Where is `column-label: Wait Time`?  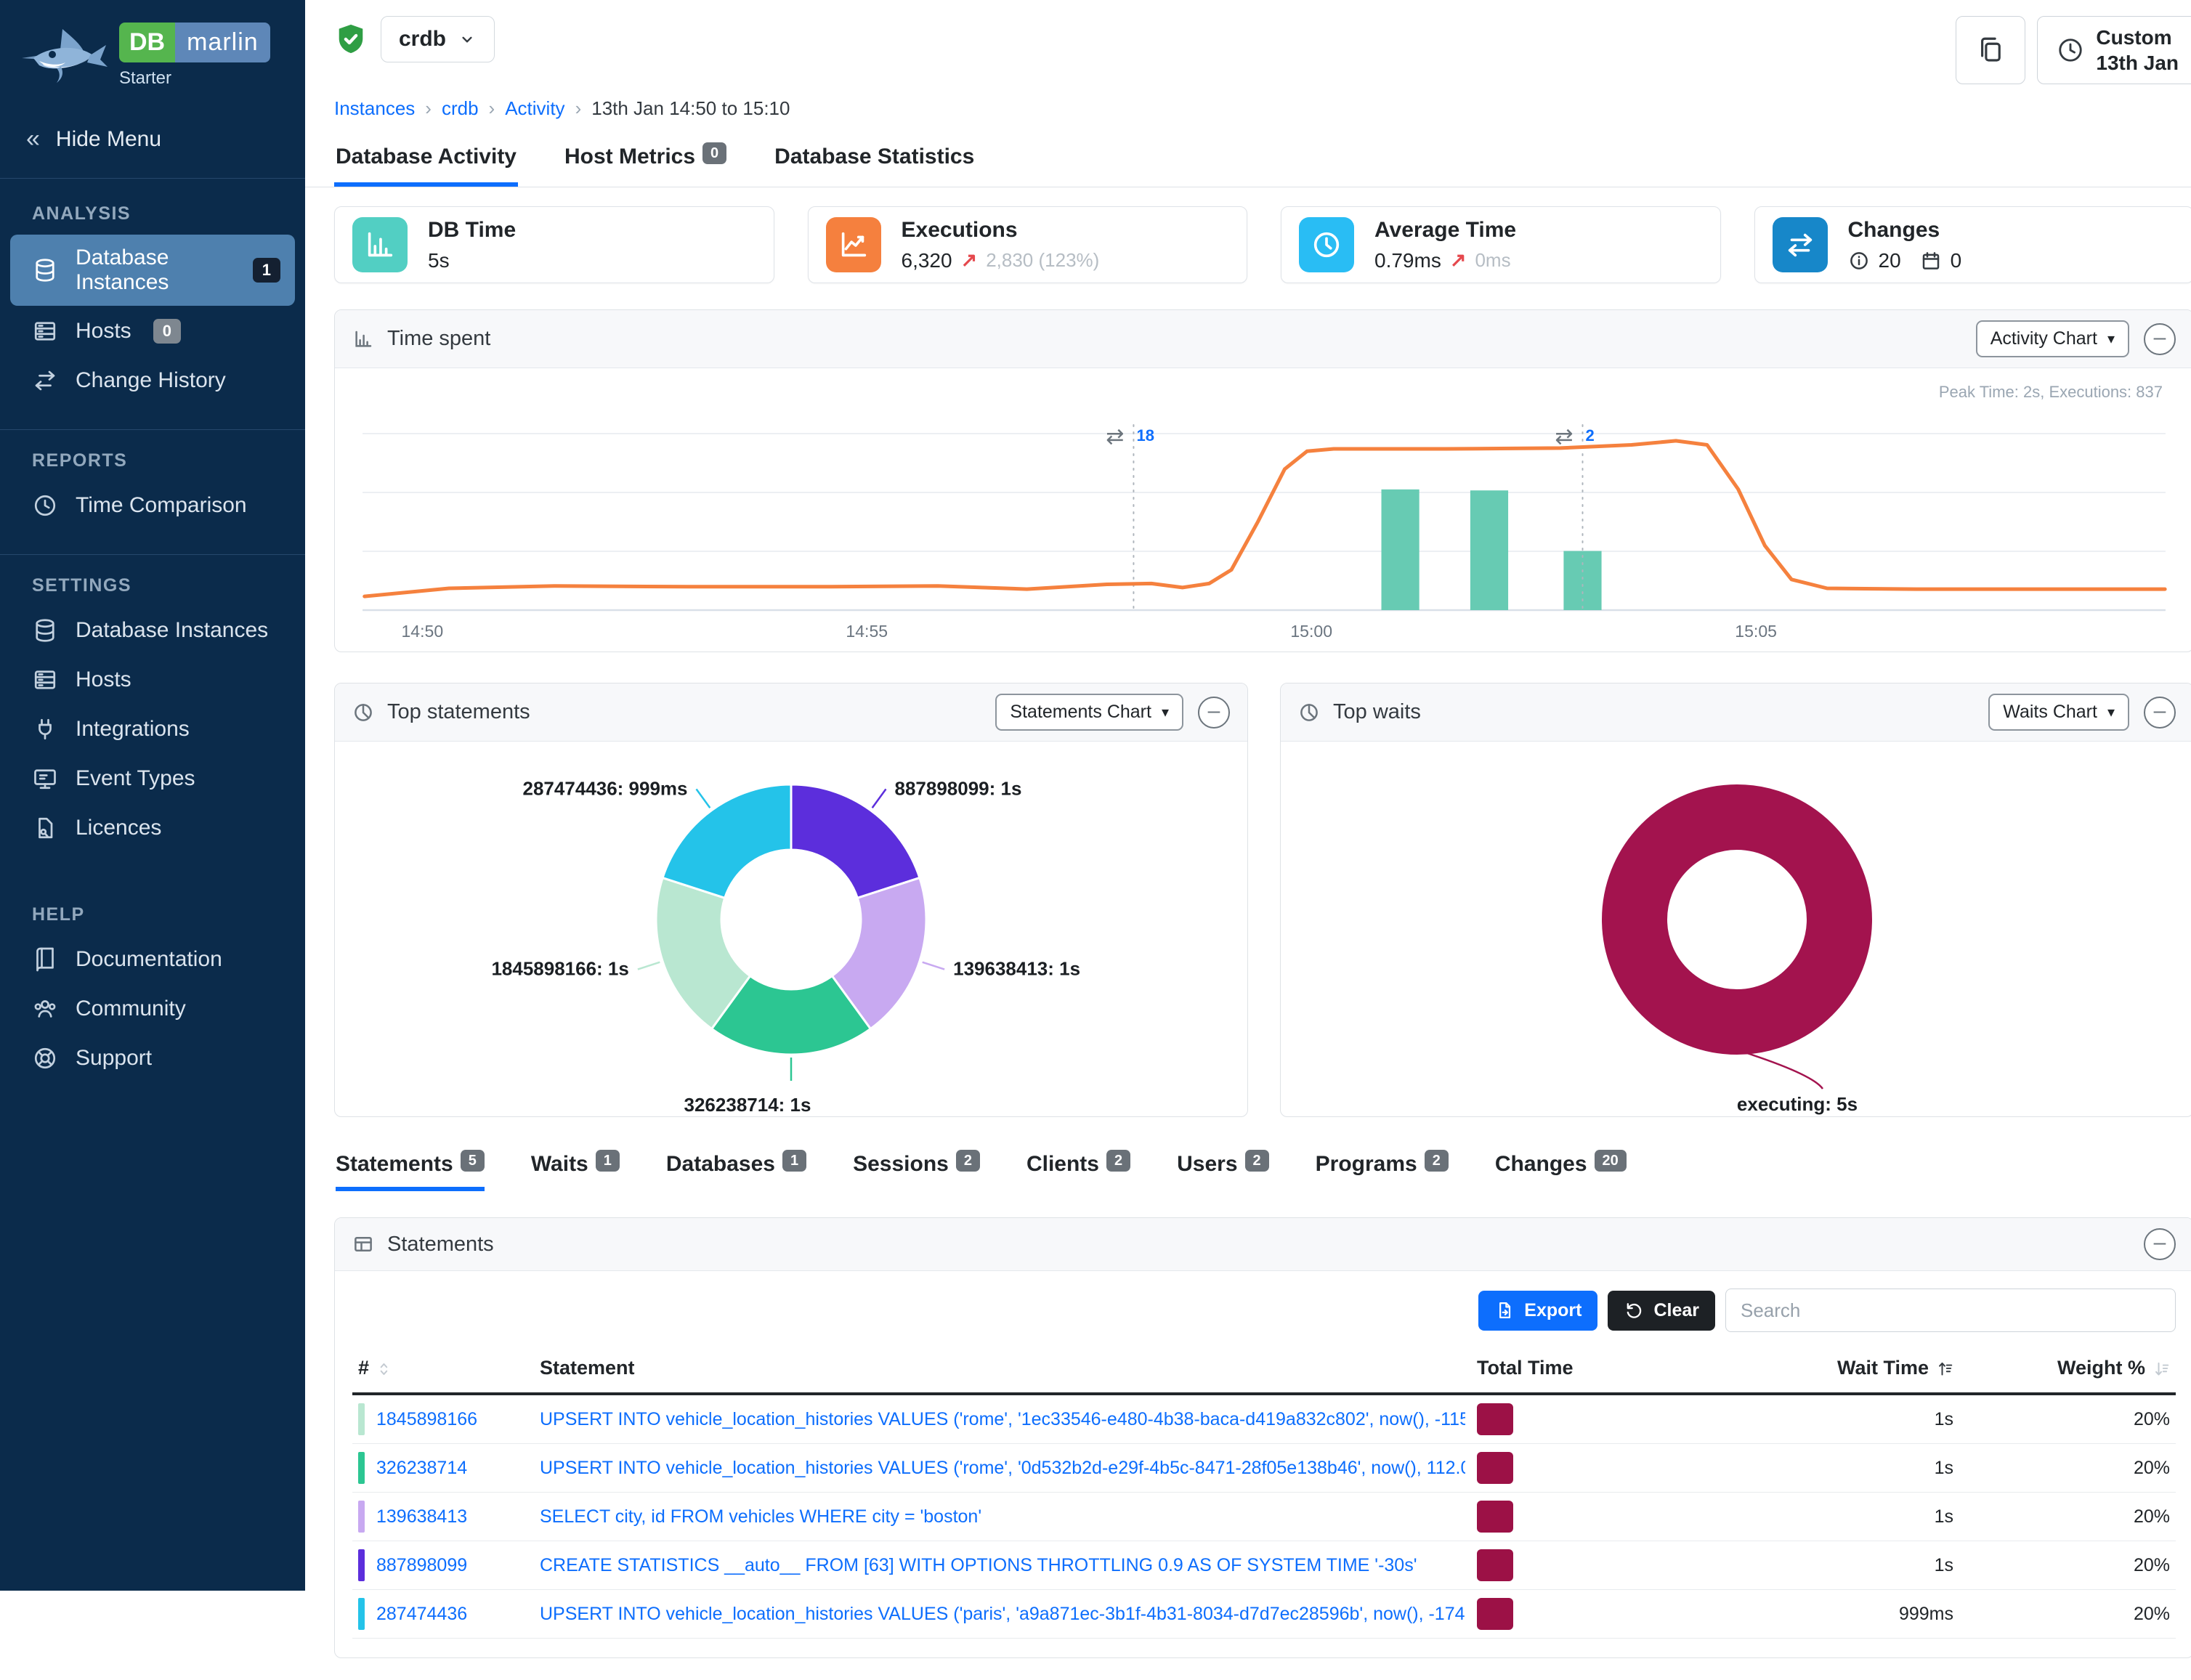
column-label: Wait Time is located at coordinates (1883, 1368).